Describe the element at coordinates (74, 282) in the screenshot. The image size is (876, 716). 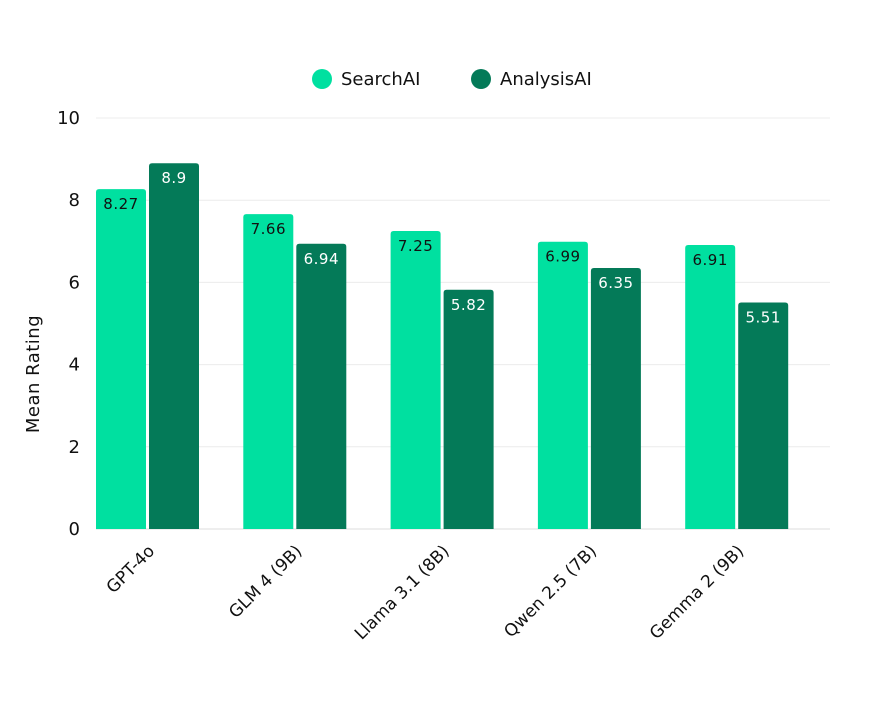
I see `y-tick-label: 6` at that location.